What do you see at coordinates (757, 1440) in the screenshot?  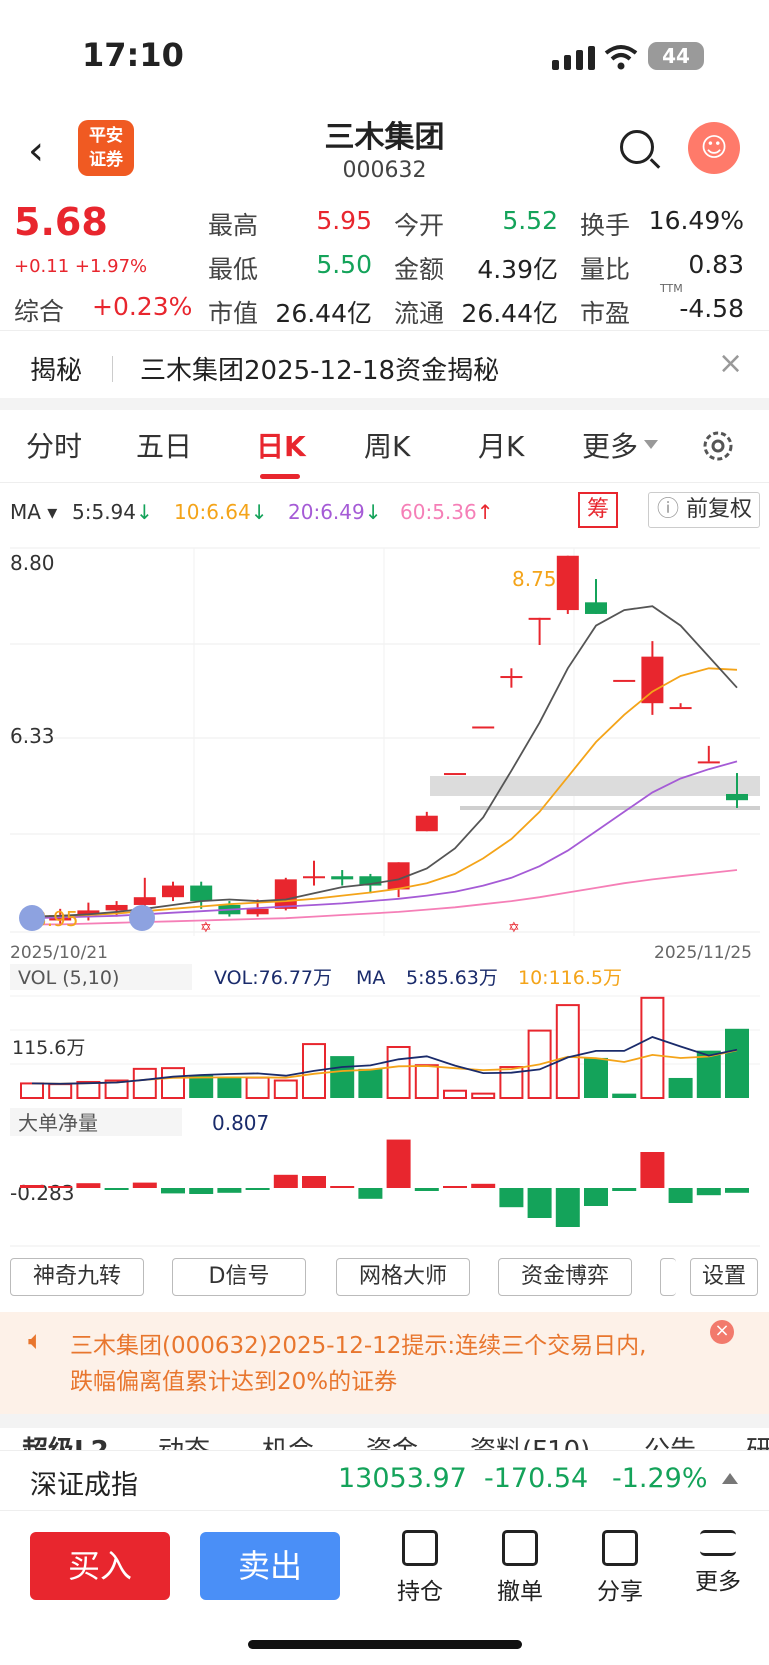 I see `lower-tab-6: 研` at bounding box center [757, 1440].